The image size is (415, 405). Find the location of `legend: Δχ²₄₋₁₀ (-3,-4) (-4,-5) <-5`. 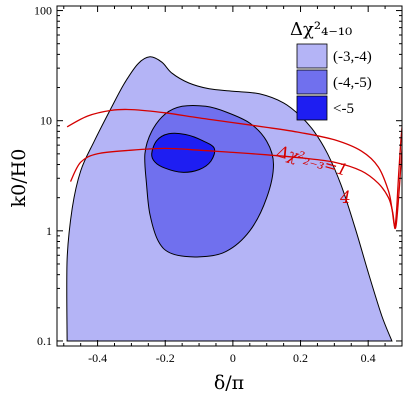

legend: Δχ²₄₋₁₀ (-3,-4) (-4,-5) <-5 is located at coordinates (331, 70).